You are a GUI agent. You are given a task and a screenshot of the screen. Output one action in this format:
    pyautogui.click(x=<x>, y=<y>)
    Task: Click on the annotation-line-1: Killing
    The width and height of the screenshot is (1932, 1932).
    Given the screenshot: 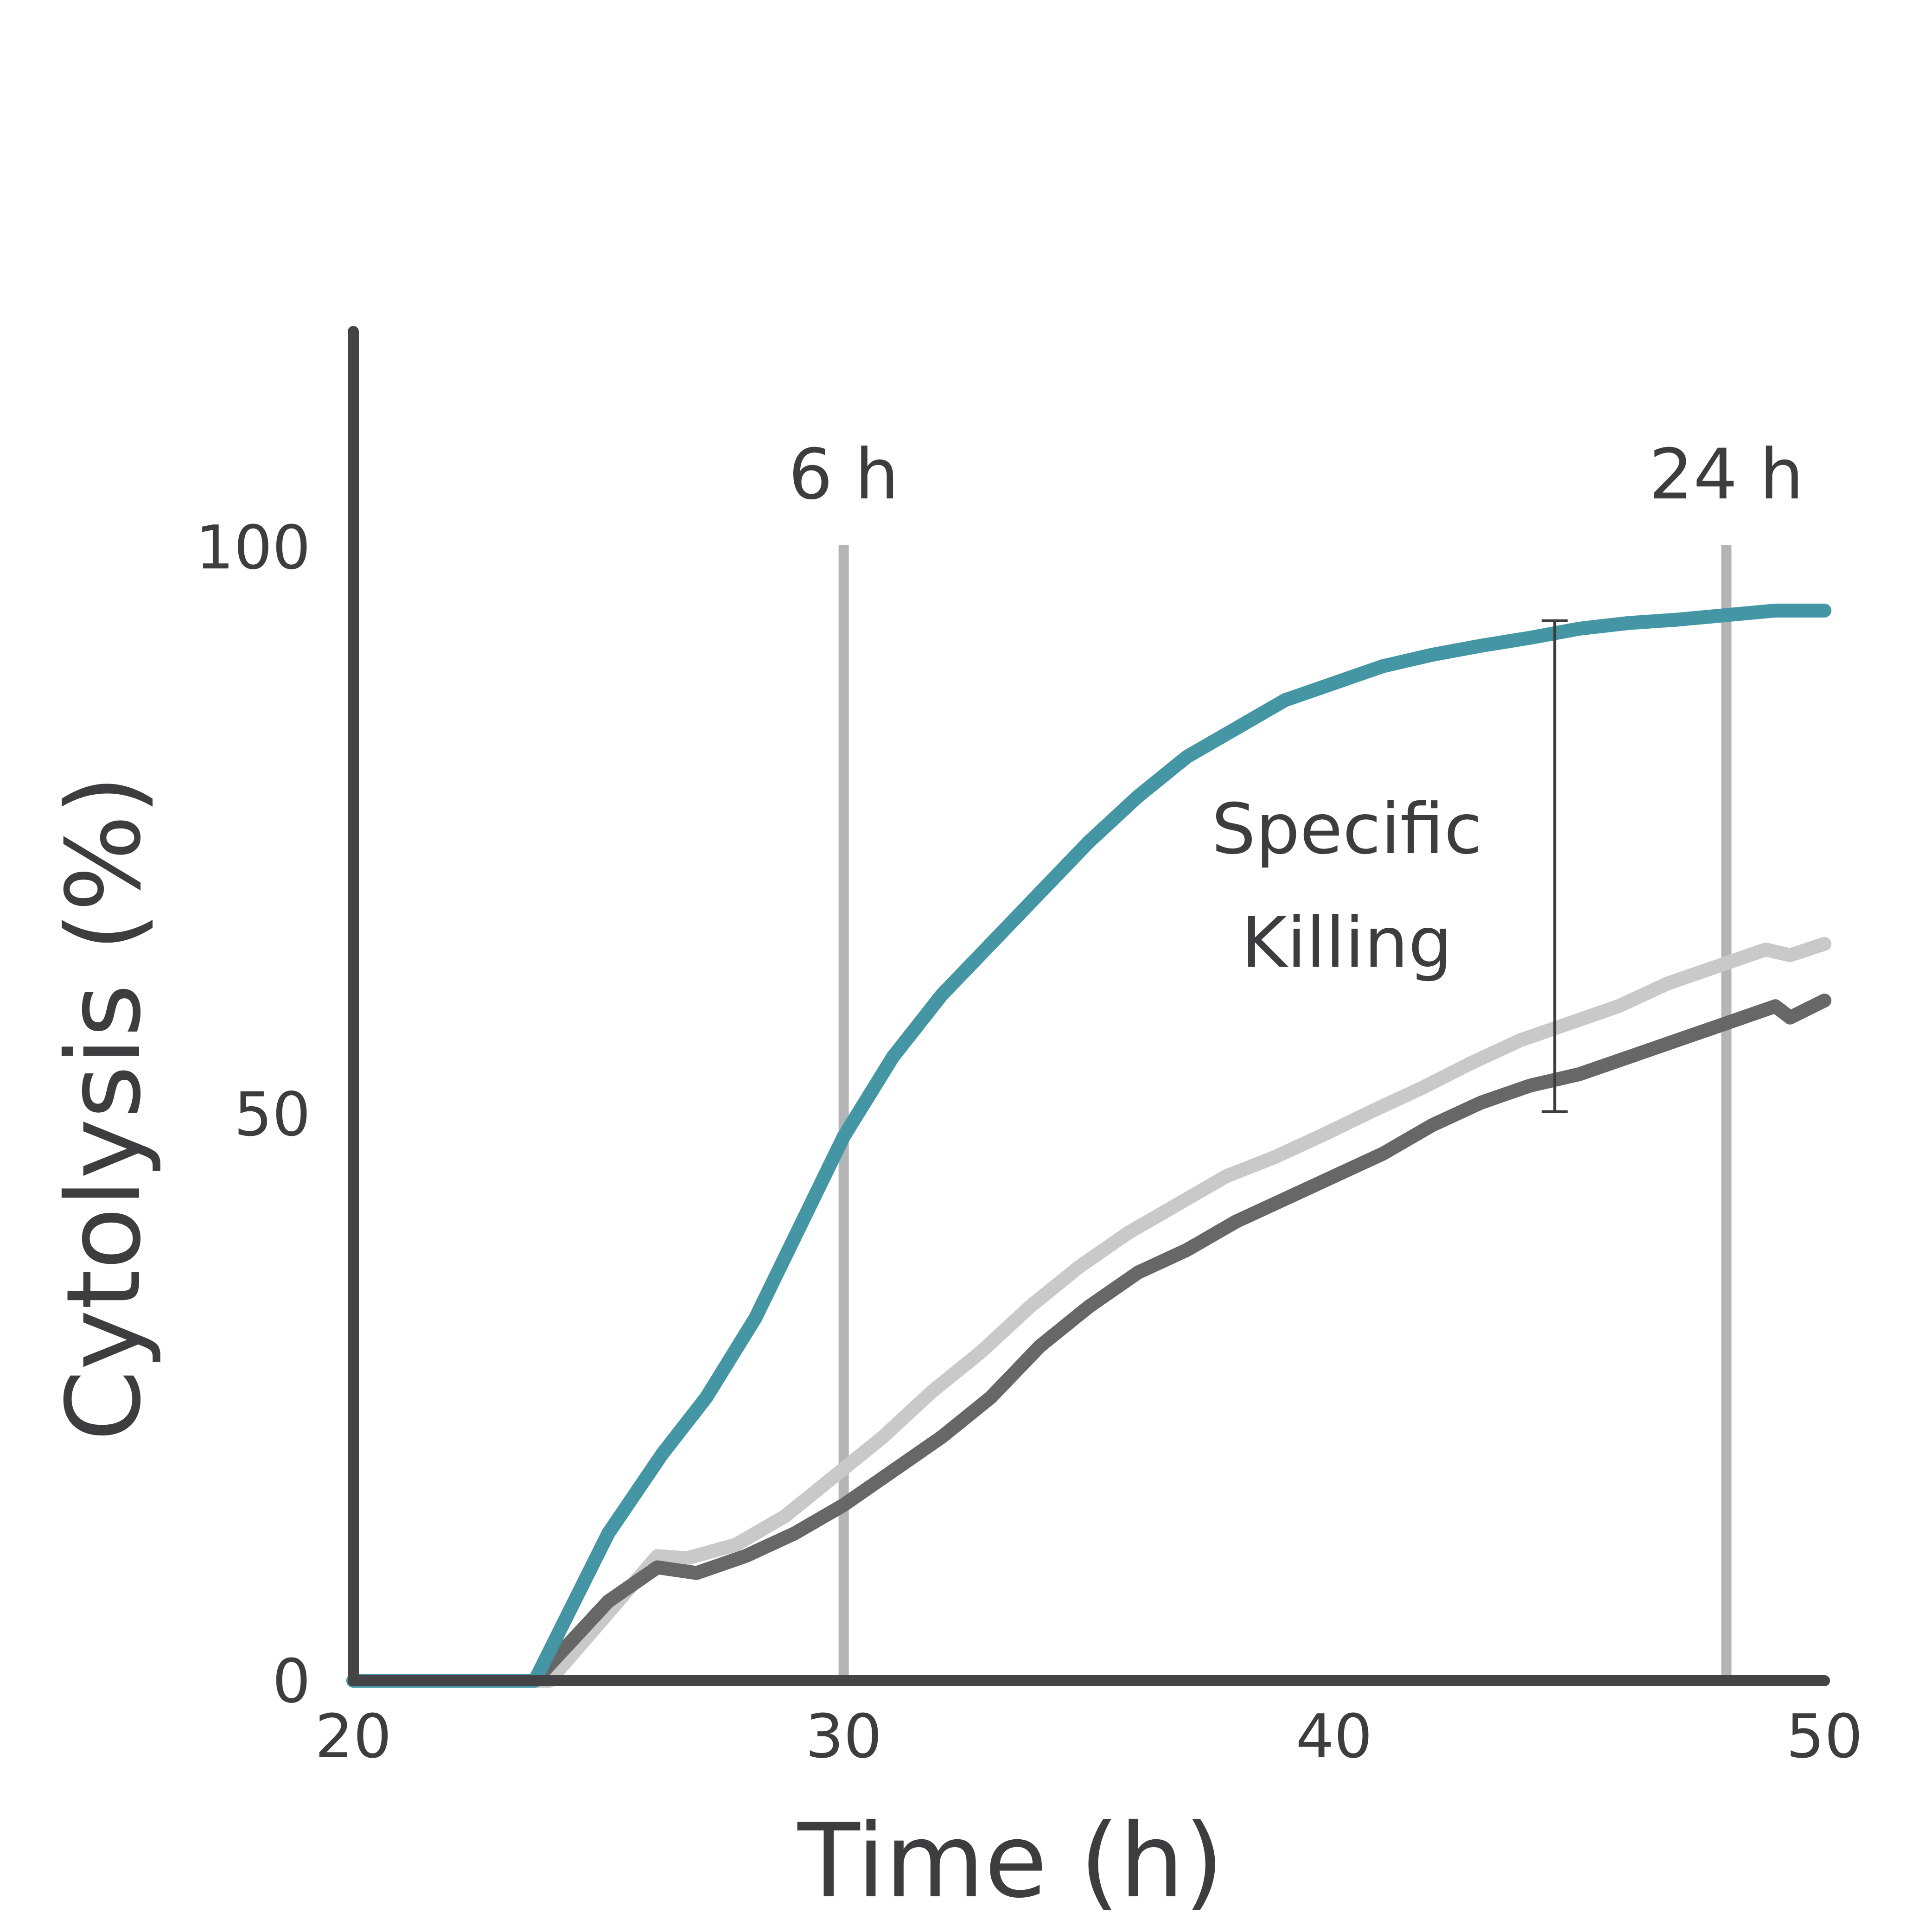 What is the action you would take?
    pyautogui.click(x=1346, y=943)
    